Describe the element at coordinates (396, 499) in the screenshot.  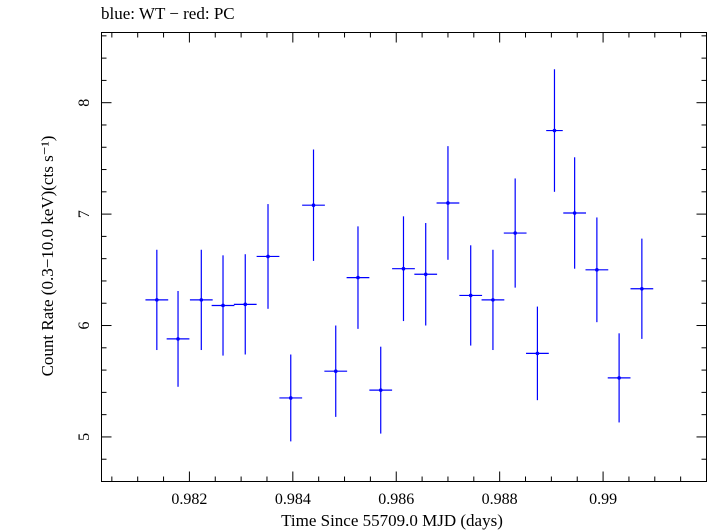
I see `x-tick-label: 0.986` at that location.